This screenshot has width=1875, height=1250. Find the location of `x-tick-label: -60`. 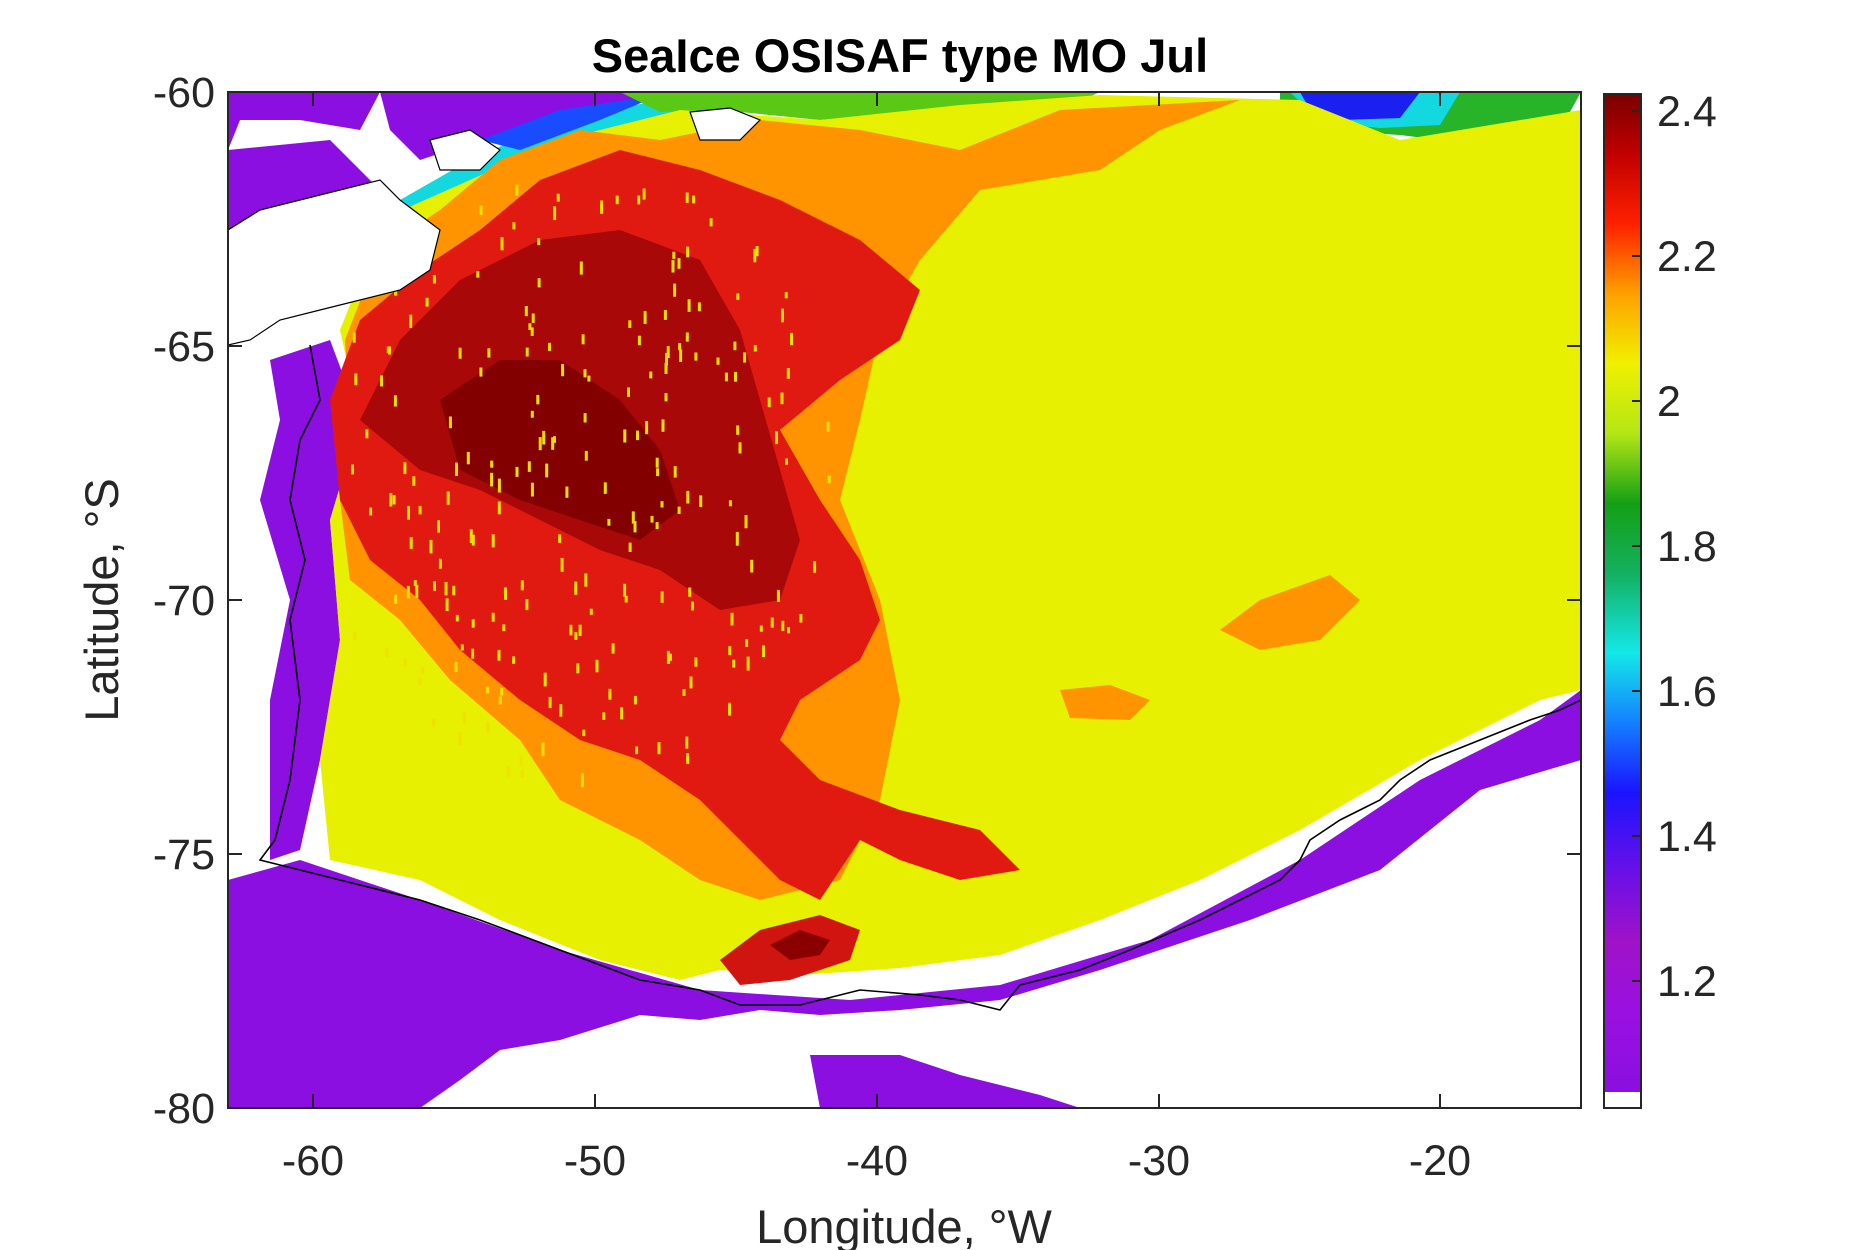

x-tick-label: -60 is located at coordinates (313, 1161).